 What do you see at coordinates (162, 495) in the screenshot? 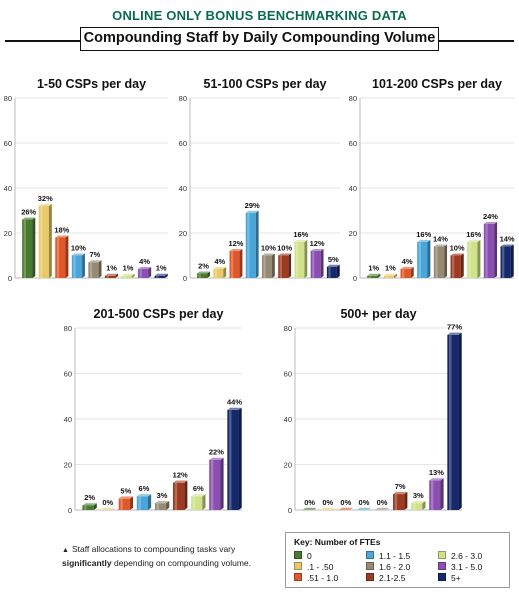
I see `data-label: 3%` at bounding box center [162, 495].